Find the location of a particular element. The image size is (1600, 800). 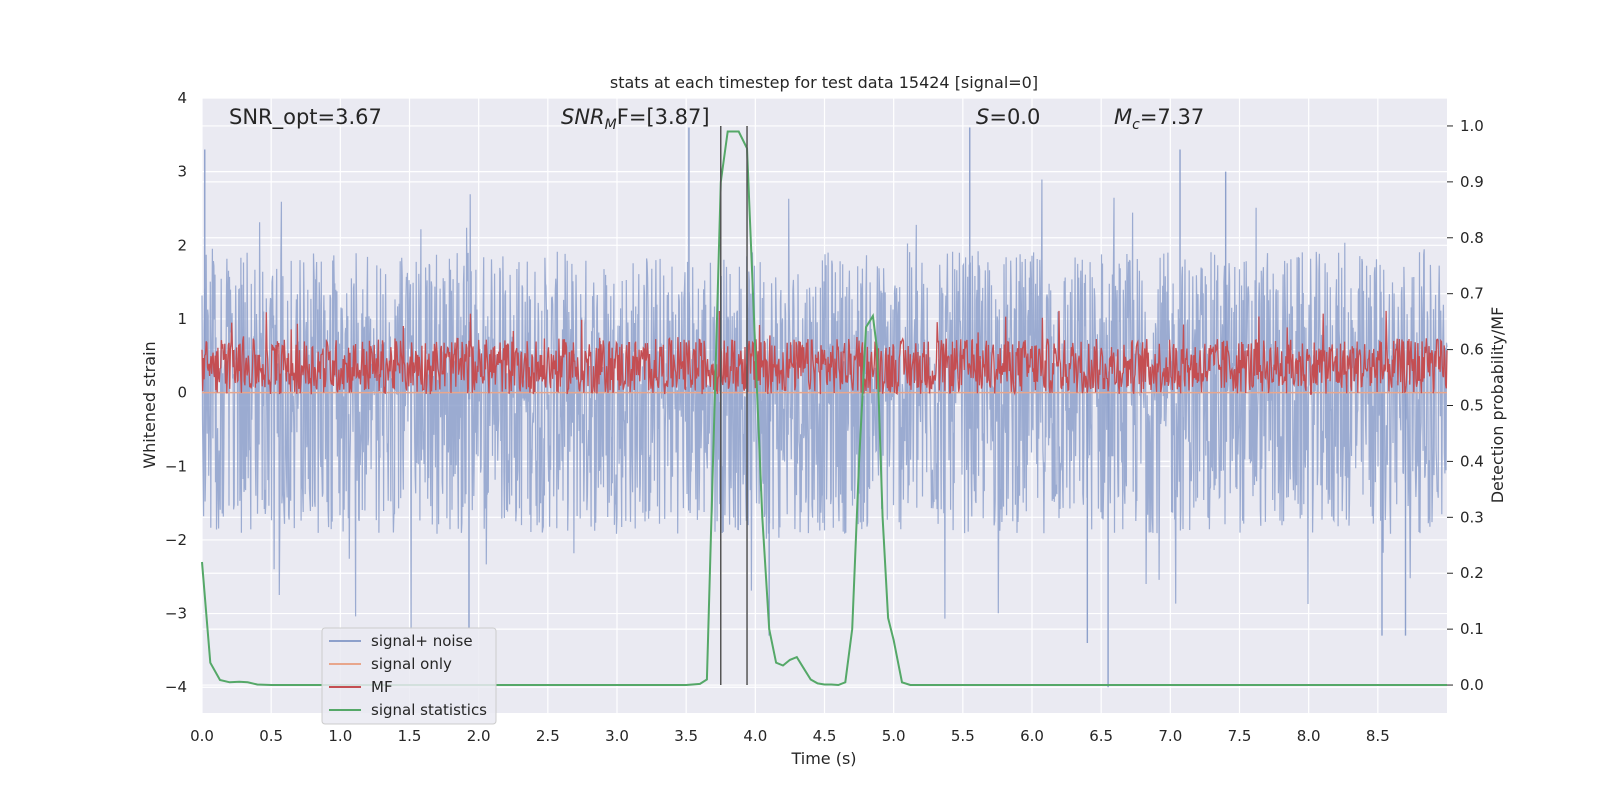

y-tick-label: −4 is located at coordinates (176, 687).